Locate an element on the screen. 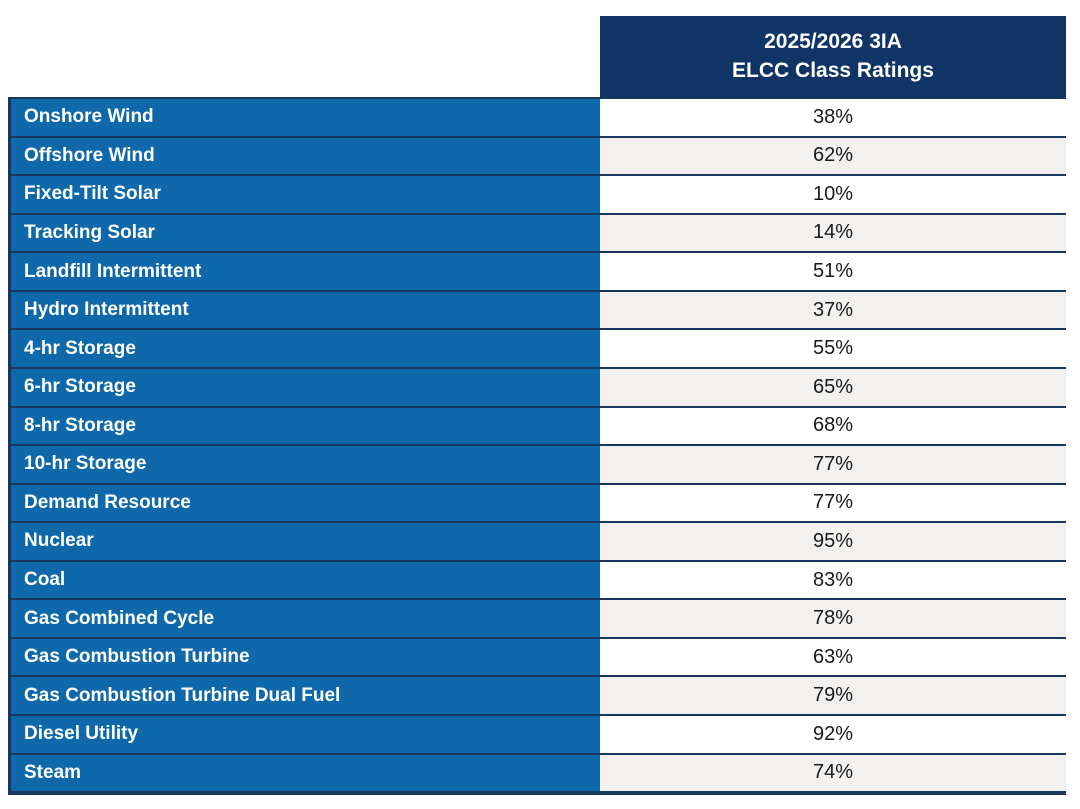 The width and height of the screenshot is (1080, 809). table-row: 8-hr Storage 68% is located at coordinates (537, 425).